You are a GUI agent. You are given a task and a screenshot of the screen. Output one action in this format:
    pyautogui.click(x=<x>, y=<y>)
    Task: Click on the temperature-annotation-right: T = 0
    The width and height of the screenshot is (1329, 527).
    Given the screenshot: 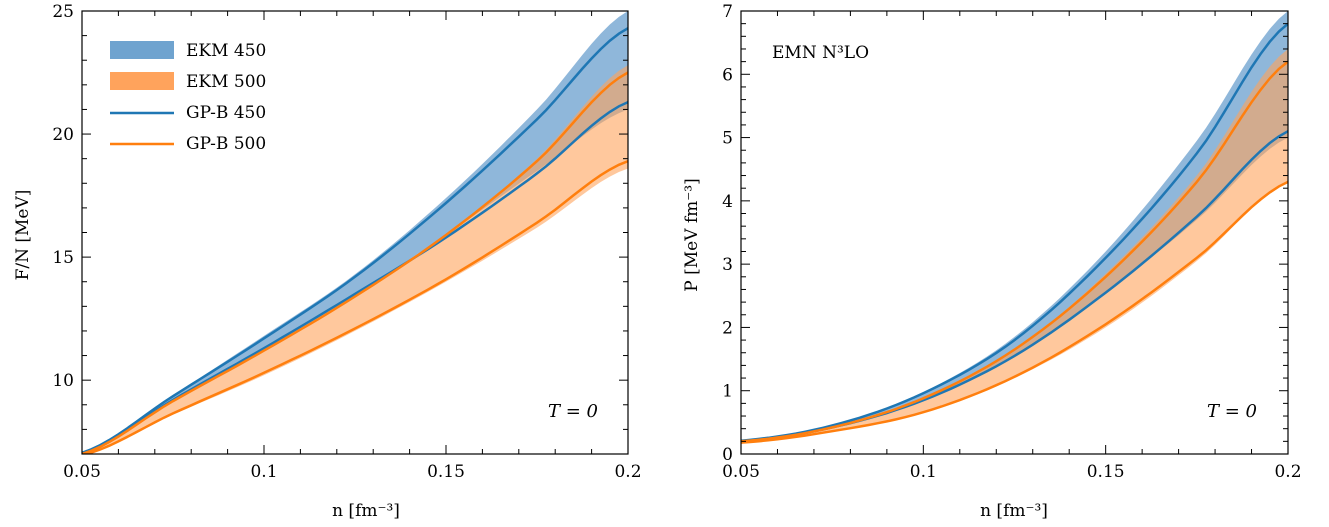 What is the action you would take?
    pyautogui.click(x=1232, y=411)
    